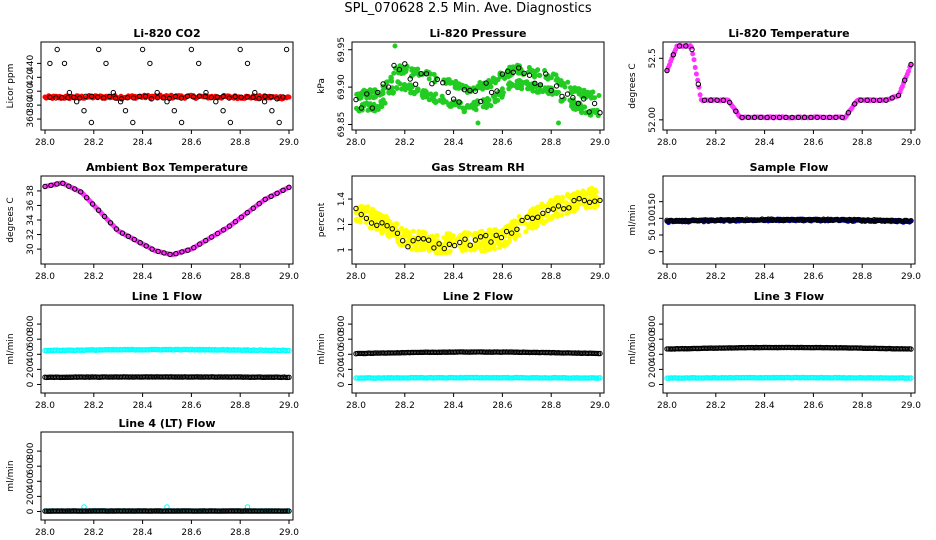  What do you see at coordinates (342, 338) in the screenshot?
I see `y-tick-label: 600` at bounding box center [342, 338].